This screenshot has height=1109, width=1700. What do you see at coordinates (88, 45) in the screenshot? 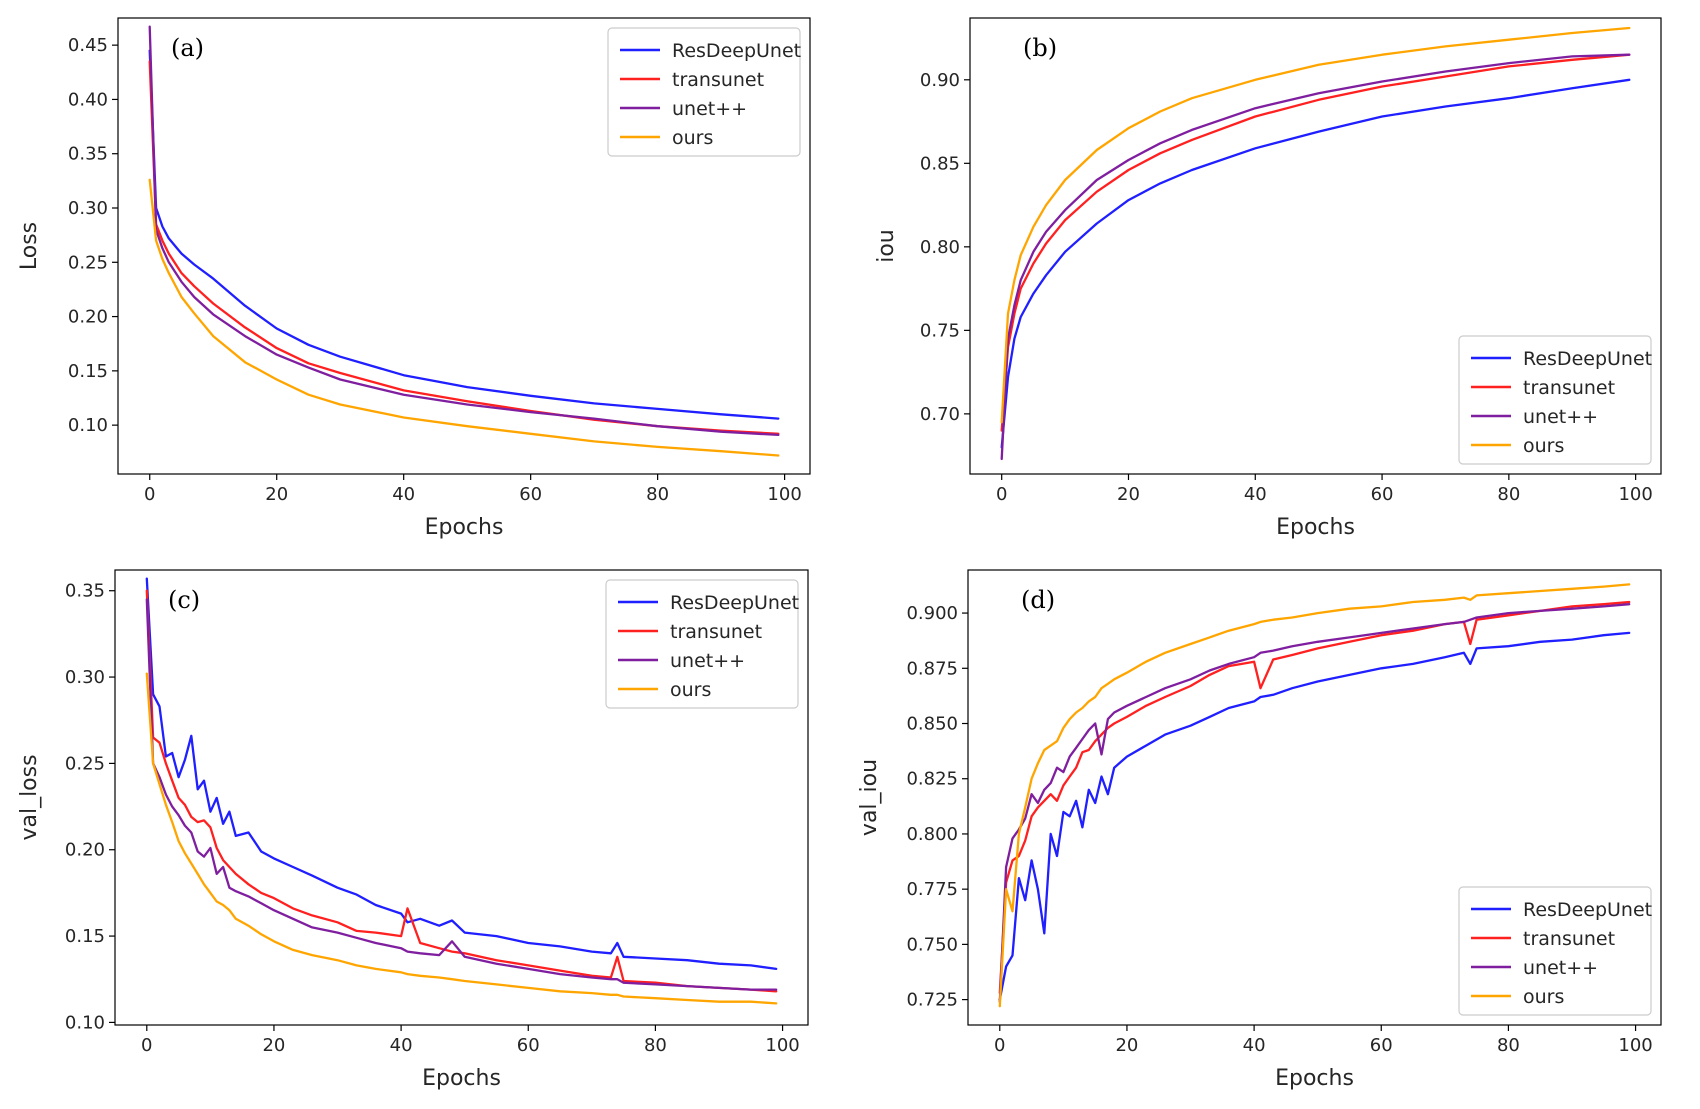
I see `y-tick-label: 0.45` at bounding box center [88, 45].